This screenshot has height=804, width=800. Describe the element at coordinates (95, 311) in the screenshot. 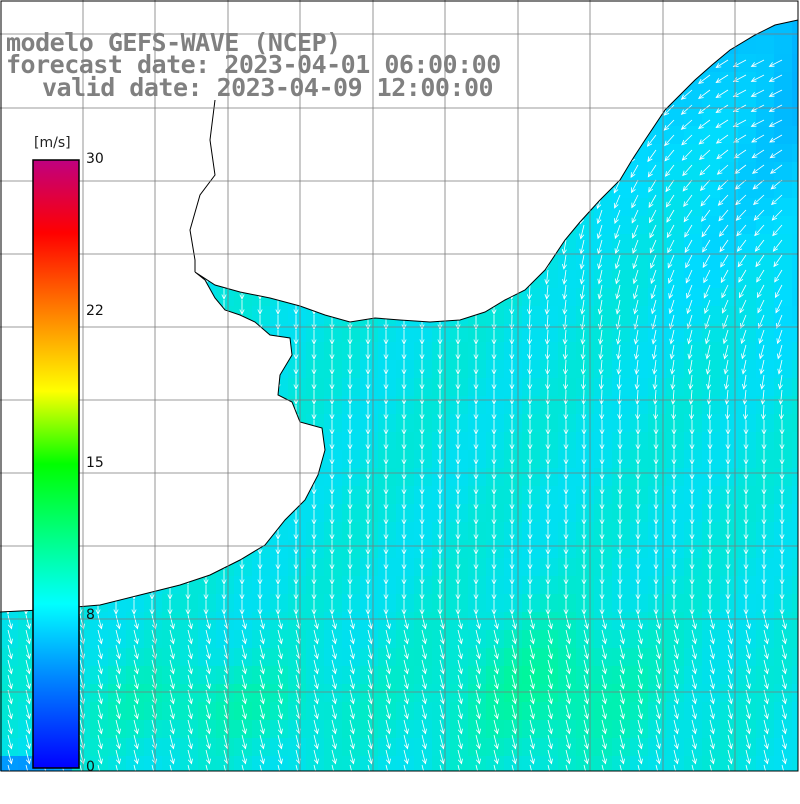

I see `colorbar-tick-22: 22` at that location.